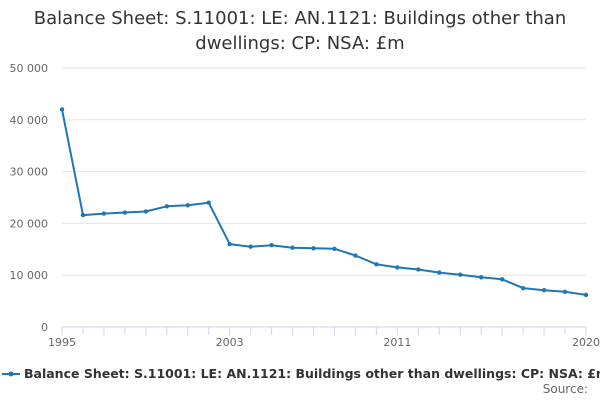 The image size is (600, 400). What do you see at coordinates (29, 223) in the screenshot?
I see `y-tick-label: 20 000` at bounding box center [29, 223].